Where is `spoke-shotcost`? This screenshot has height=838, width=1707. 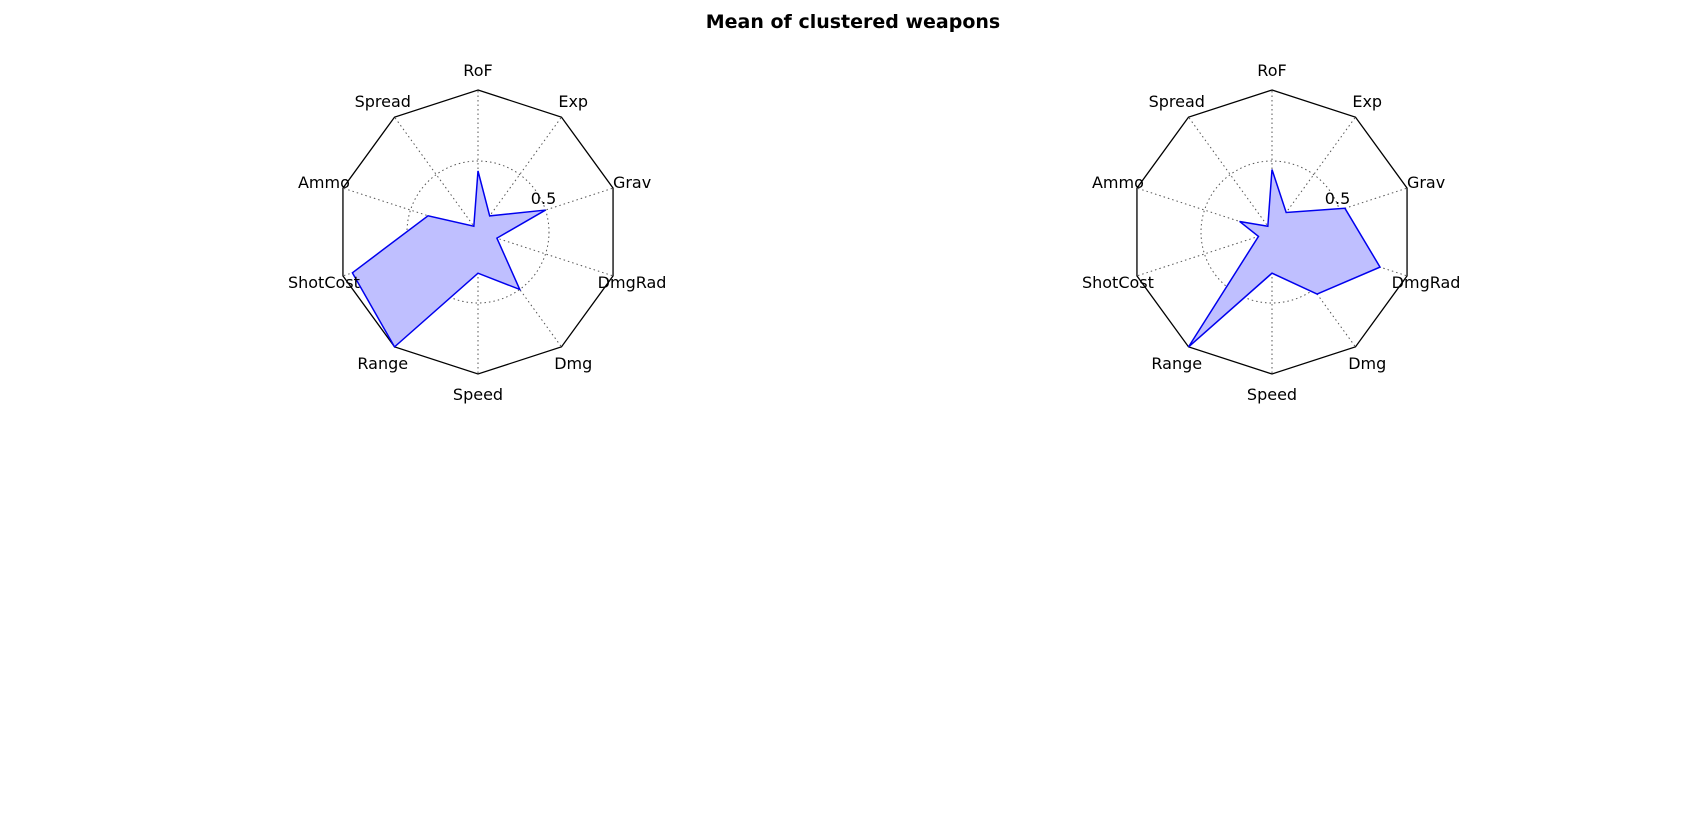
spoke-shotcost is located at coordinates (1204, 254).